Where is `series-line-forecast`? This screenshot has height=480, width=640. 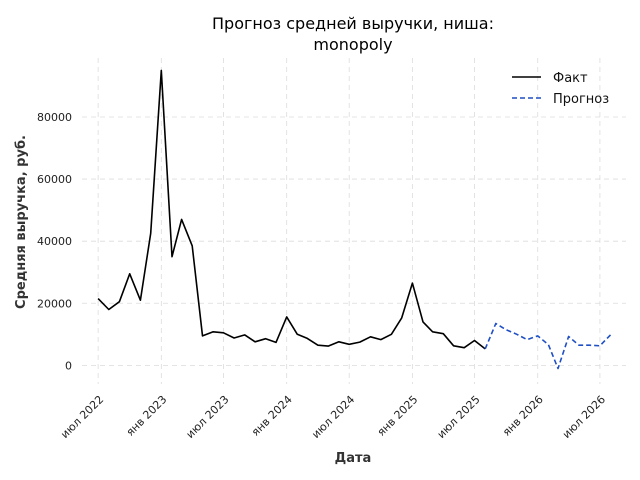 series-line-forecast is located at coordinates (548, 346).